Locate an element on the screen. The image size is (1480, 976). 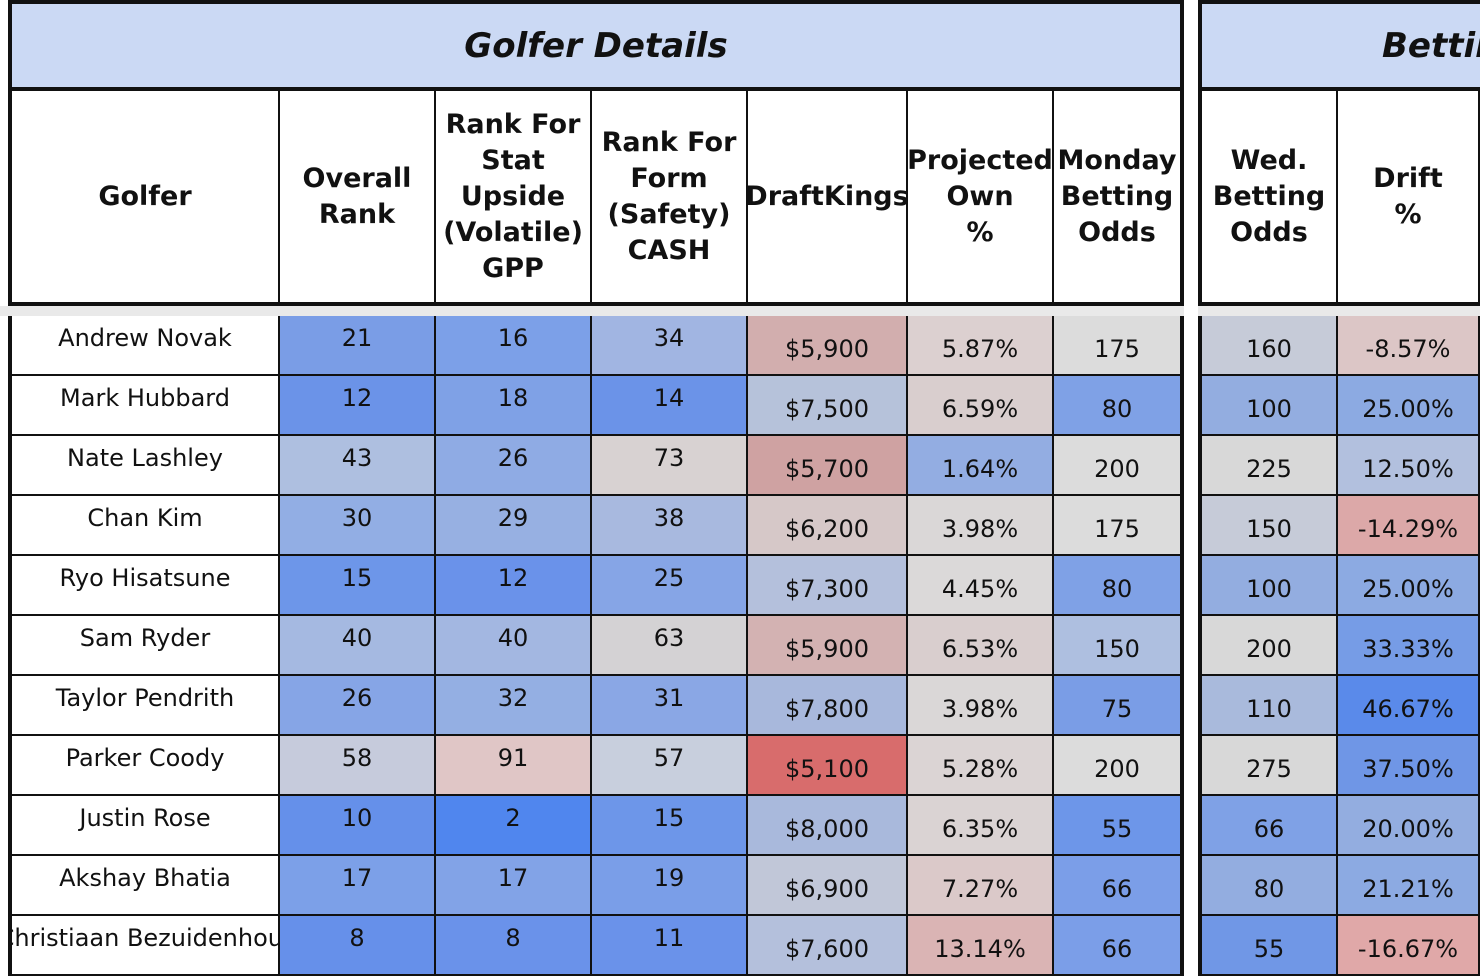
table-cell-drift: -14.29% is located at coordinates (1409, 526).